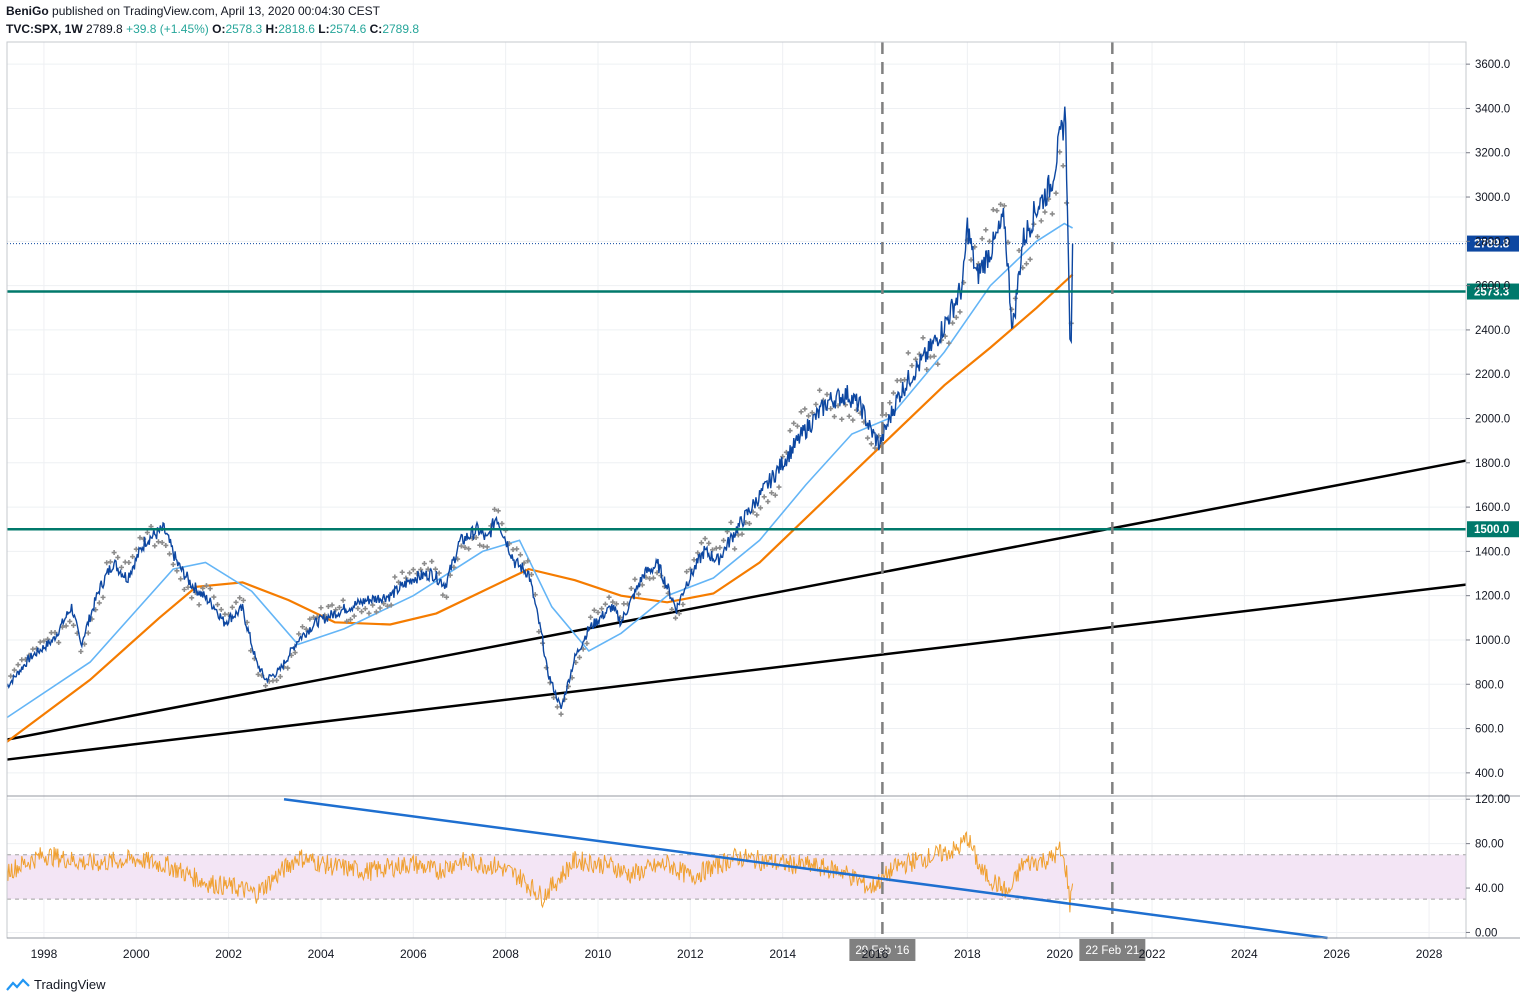  Describe the element at coordinates (882, 951) in the screenshot. I see `vertical-marker-label: 29 Feb '16` at that location.